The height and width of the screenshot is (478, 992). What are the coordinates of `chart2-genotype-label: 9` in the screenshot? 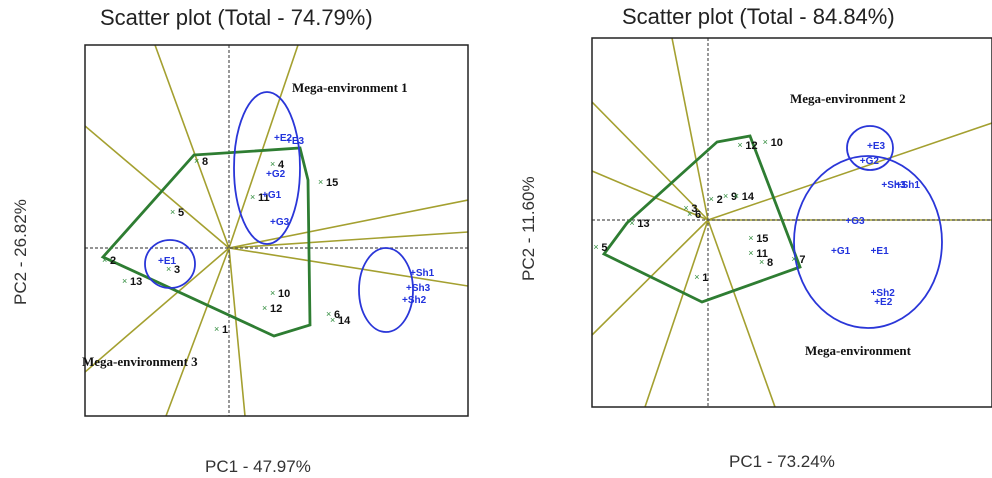 It's located at (734, 197).